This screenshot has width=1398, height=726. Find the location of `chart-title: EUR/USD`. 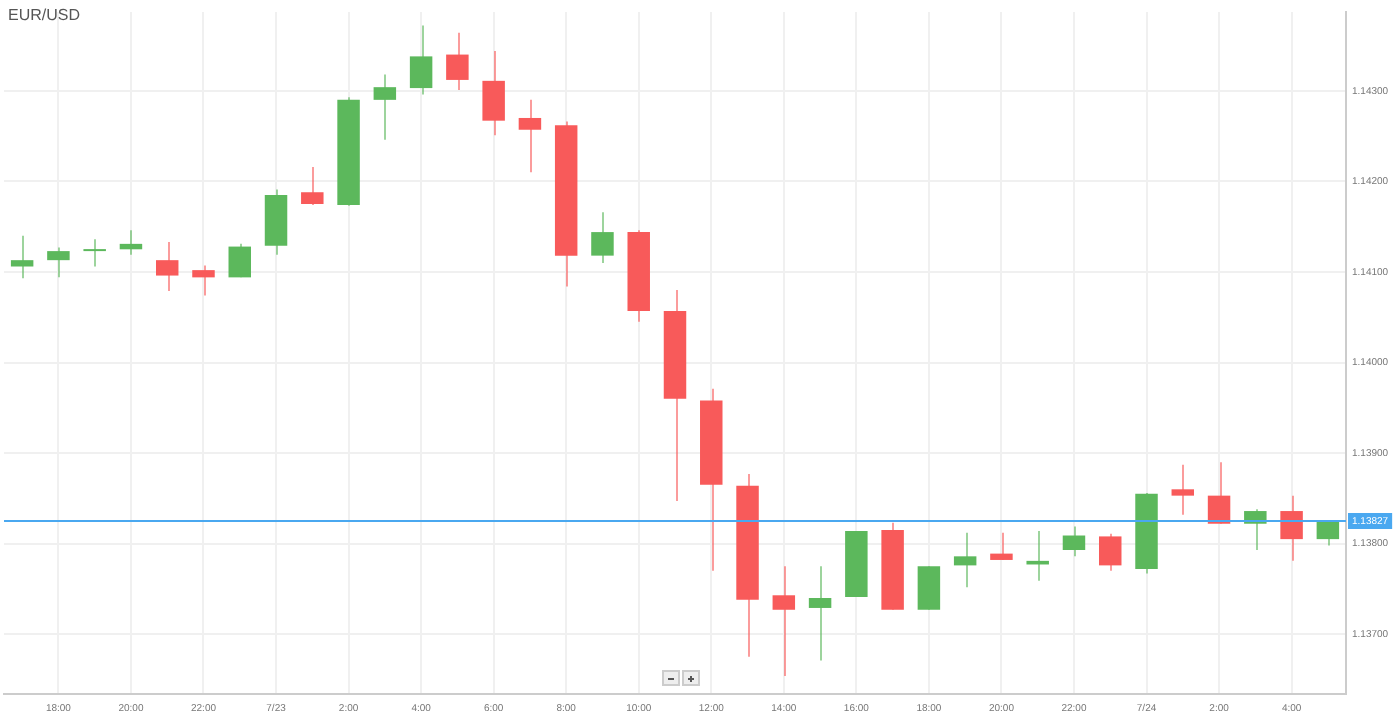

chart-title: EUR/USD is located at coordinates (44, 15).